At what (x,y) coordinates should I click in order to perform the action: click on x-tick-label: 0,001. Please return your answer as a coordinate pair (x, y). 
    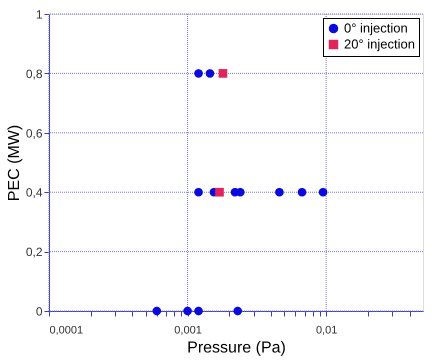
    Looking at the image, I should click on (188, 330).